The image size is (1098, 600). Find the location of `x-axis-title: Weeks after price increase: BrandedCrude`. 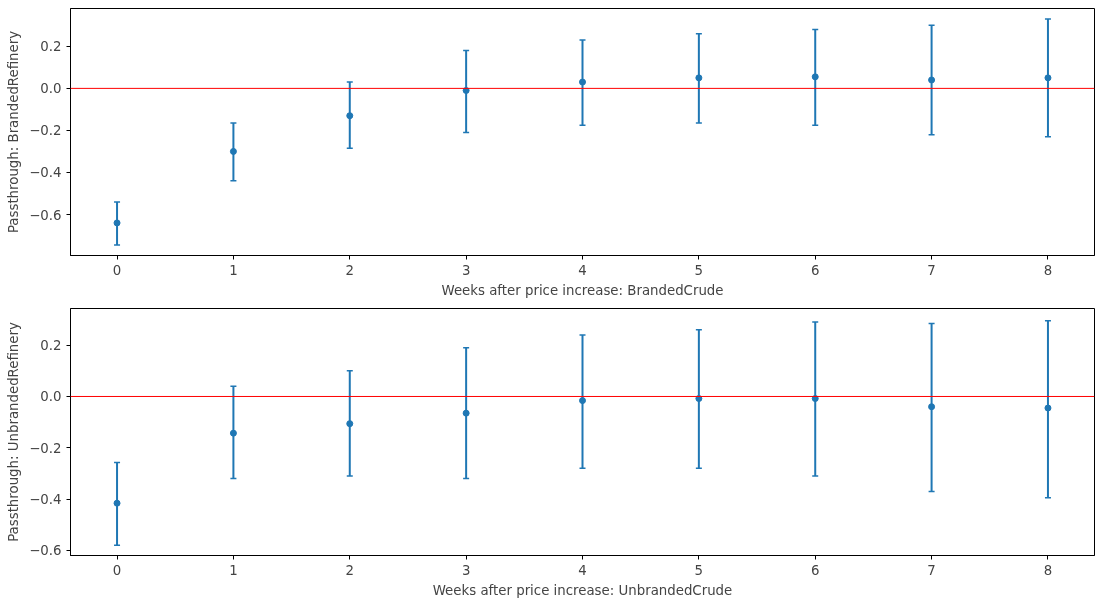

x-axis-title: Weeks after price increase: BrandedCrude is located at coordinates (582, 290).